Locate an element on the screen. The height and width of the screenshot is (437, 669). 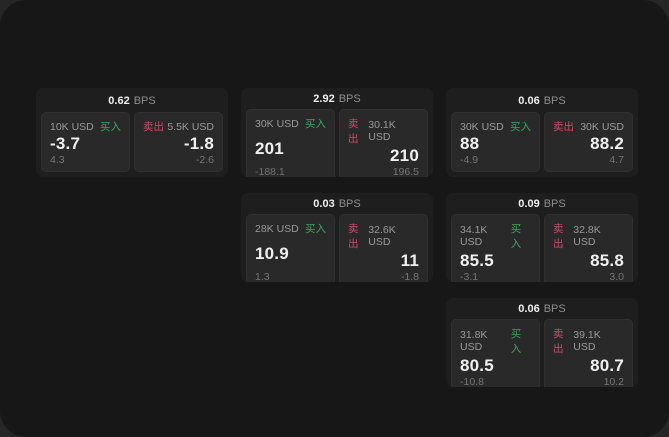
buy-panel: 28K USD 买入 10.9 1.3 is located at coordinates (290, 248).